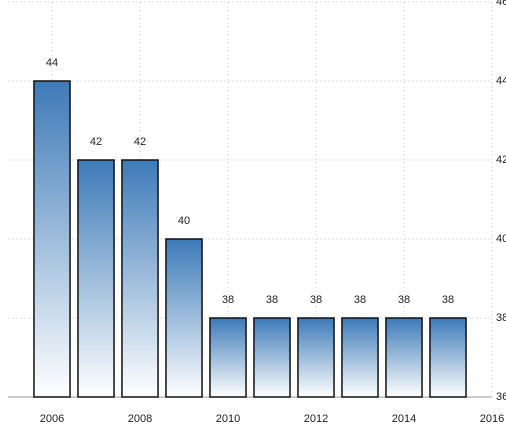 This screenshot has width=506, height=433. What do you see at coordinates (140, 419) in the screenshot?
I see `x-tick-label: 2008` at bounding box center [140, 419].